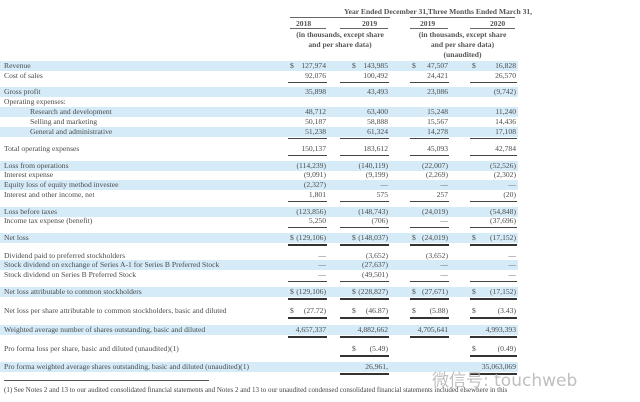  What do you see at coordinates (505, 381) in the screenshot?
I see `watermark: 微信号: touchweb` at bounding box center [505, 381].